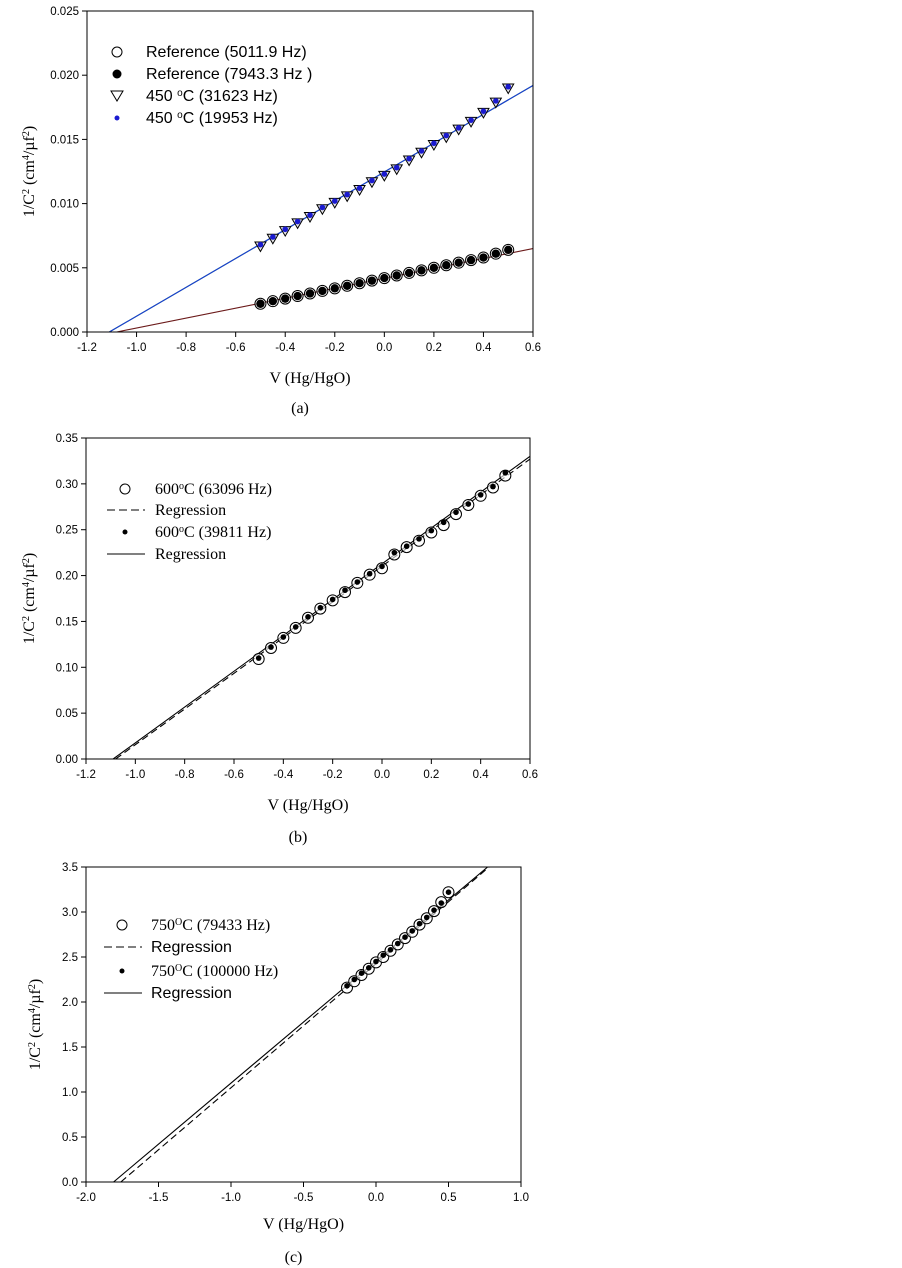 The height and width of the screenshot is (1268, 902). What do you see at coordinates (67, 622) in the screenshot?
I see `y-tick-label: 0.15` at bounding box center [67, 622].